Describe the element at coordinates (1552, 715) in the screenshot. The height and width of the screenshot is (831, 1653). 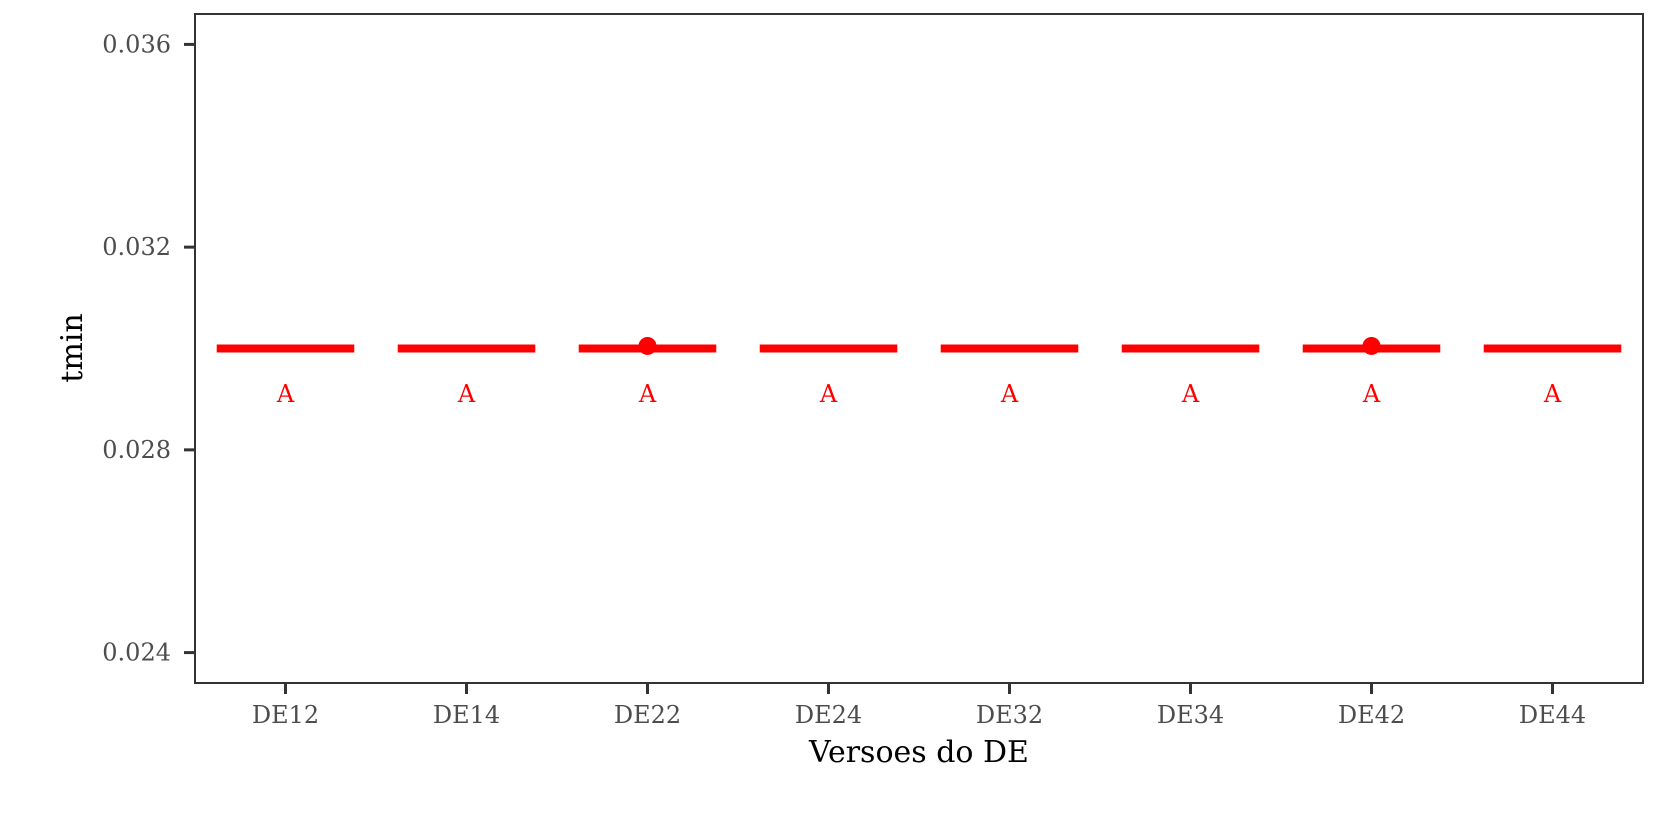
I see `x-axis-tick-label: DE44` at that location.